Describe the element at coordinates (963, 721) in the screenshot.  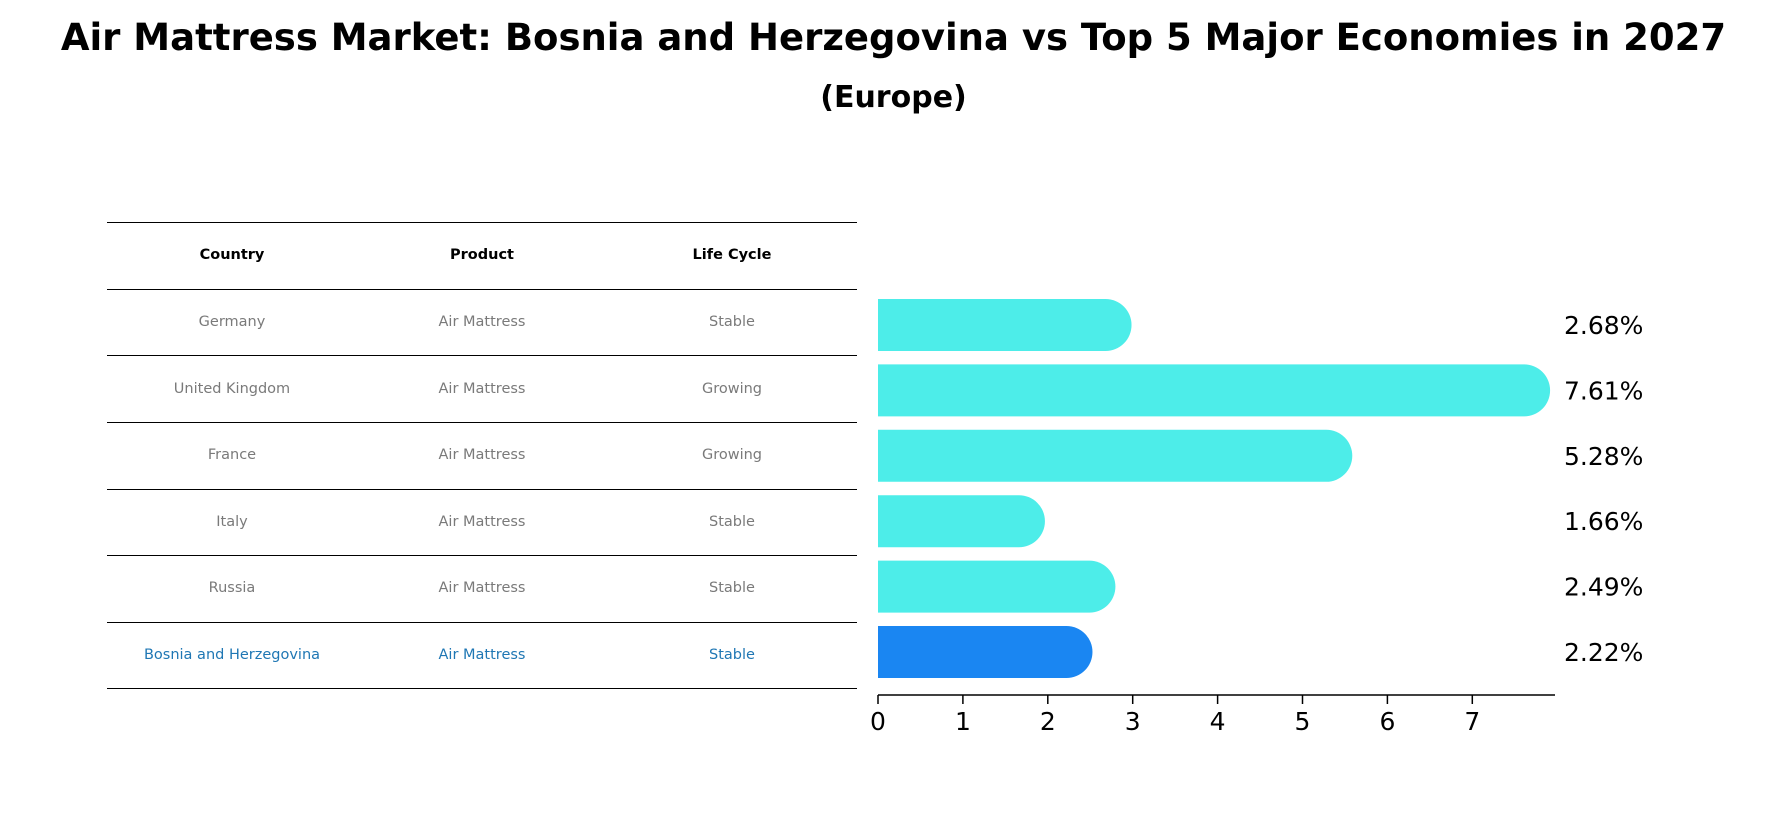
I see `x-tick-label: 1` at that location.